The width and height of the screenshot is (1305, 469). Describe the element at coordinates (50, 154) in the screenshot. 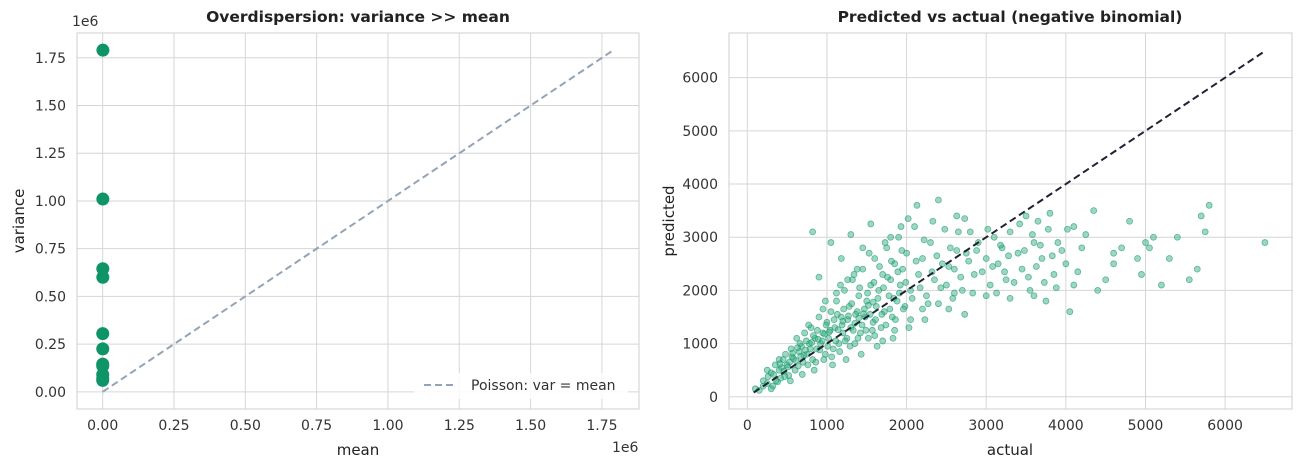

I see `y-tick-label: 1.25` at that location.